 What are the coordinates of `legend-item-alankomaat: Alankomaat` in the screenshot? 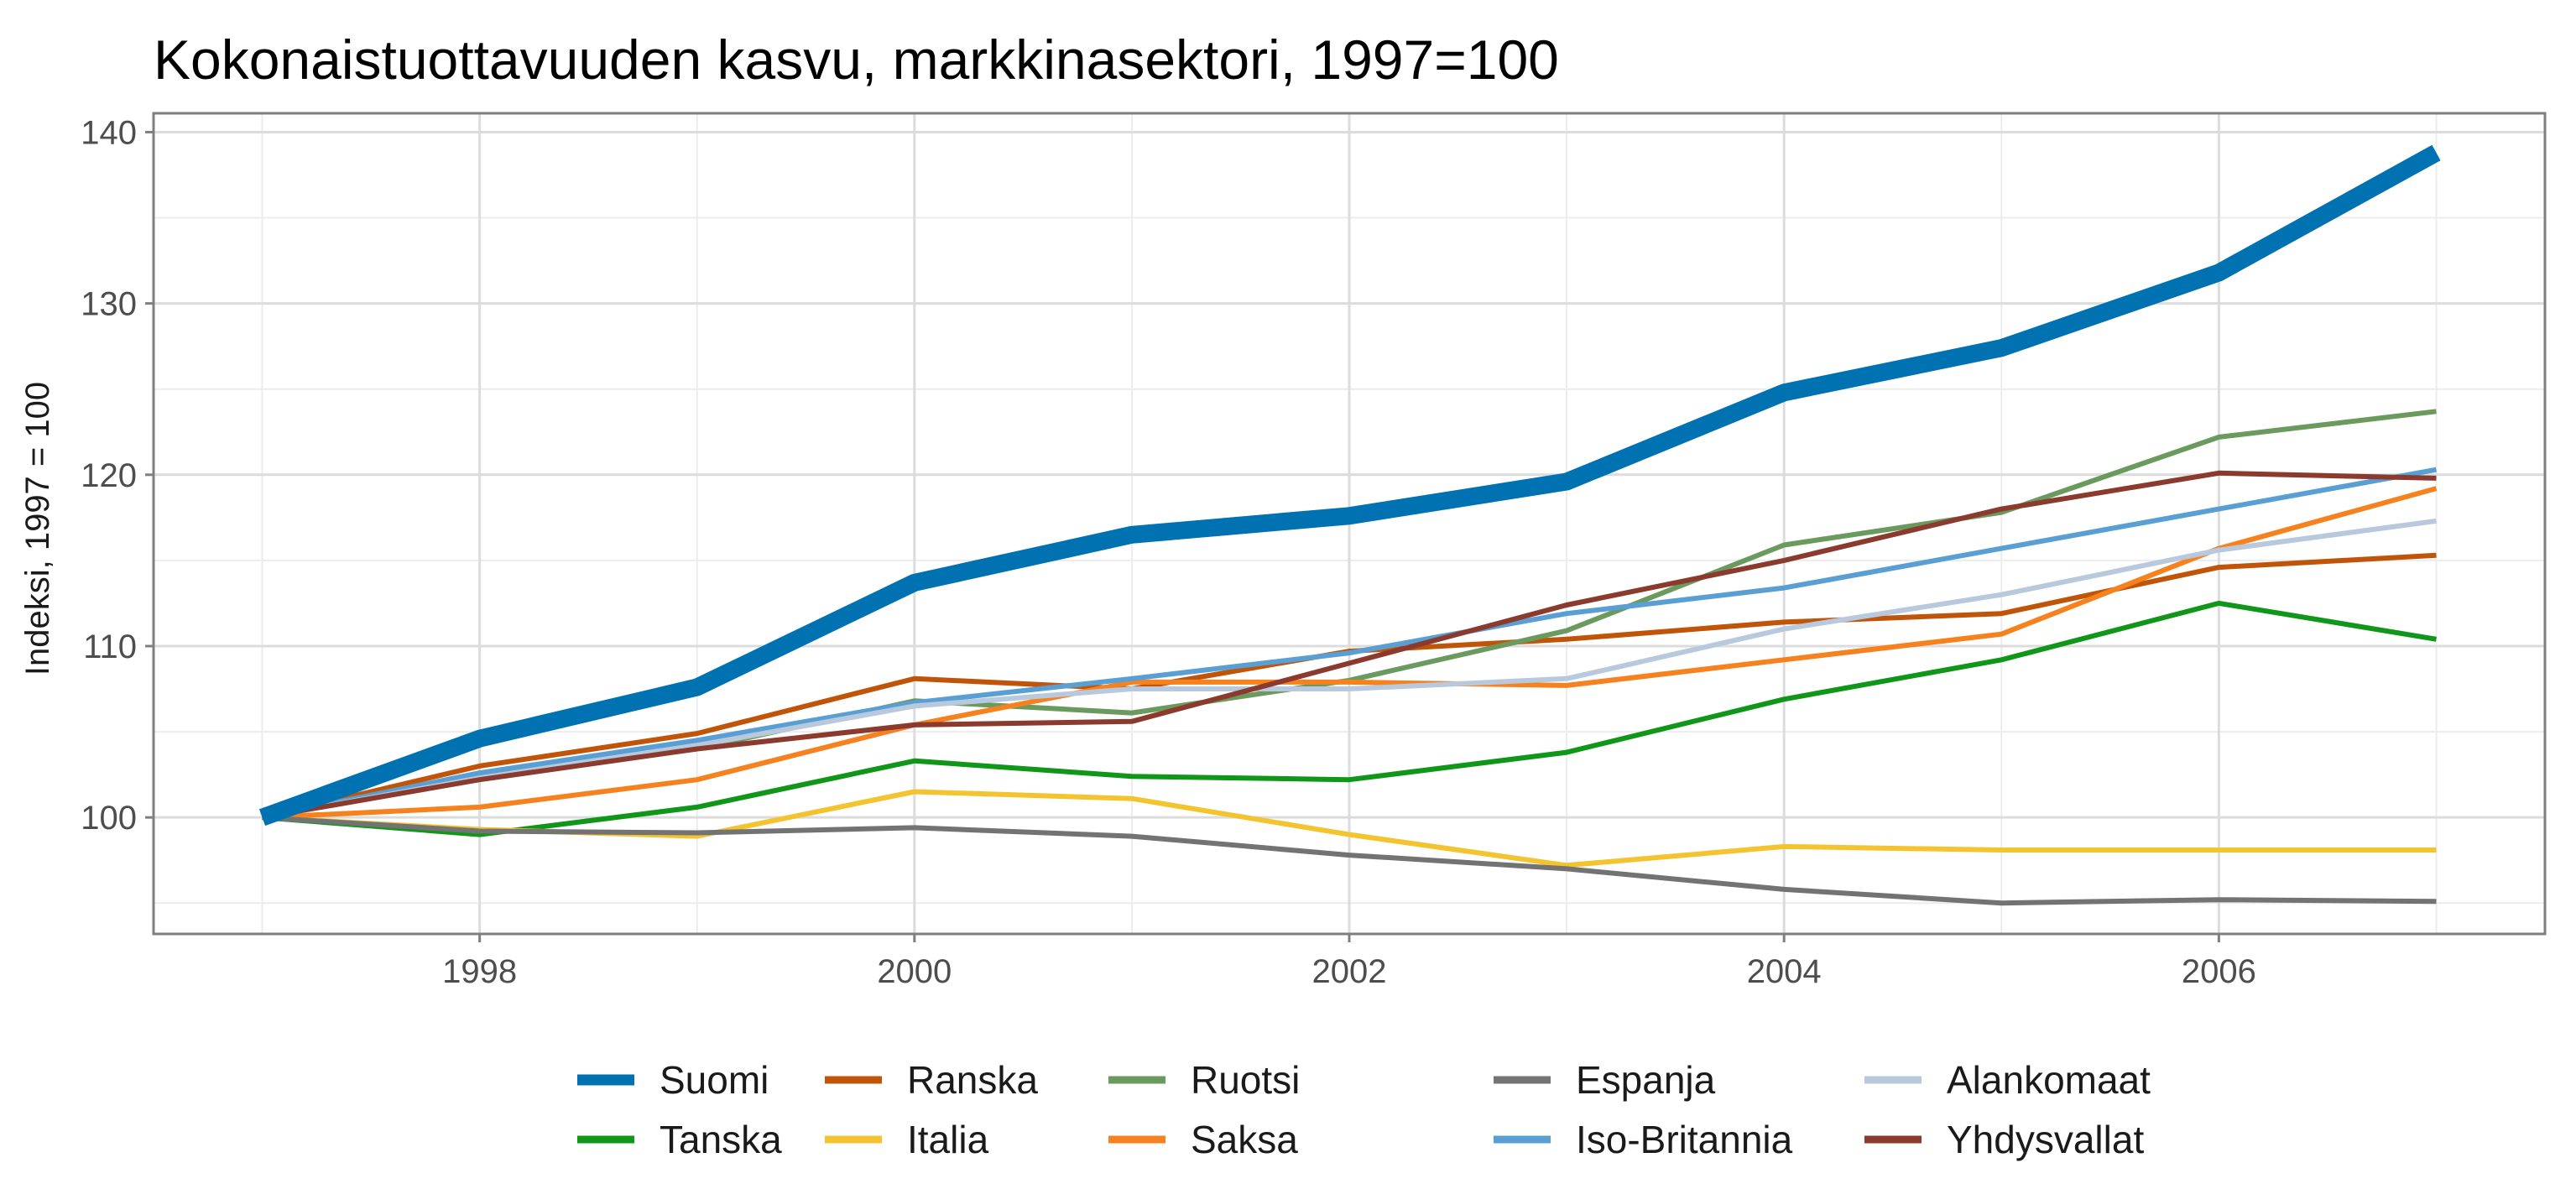 It's located at (2007, 1080).